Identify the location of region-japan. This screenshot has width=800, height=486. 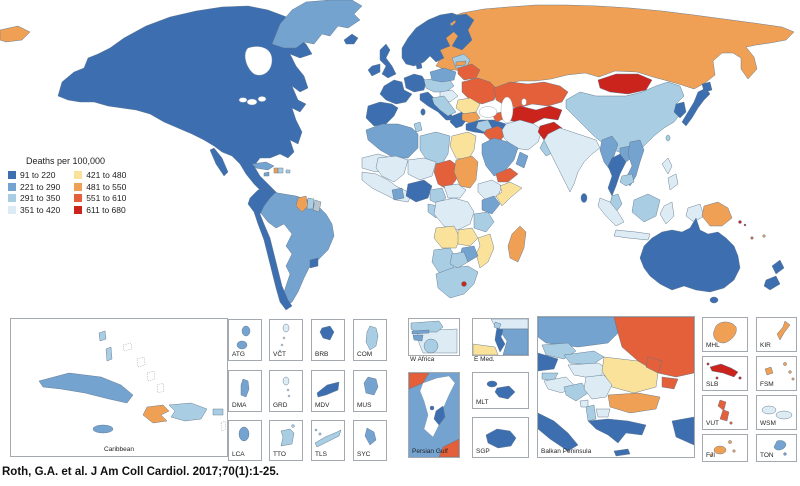
(696, 107).